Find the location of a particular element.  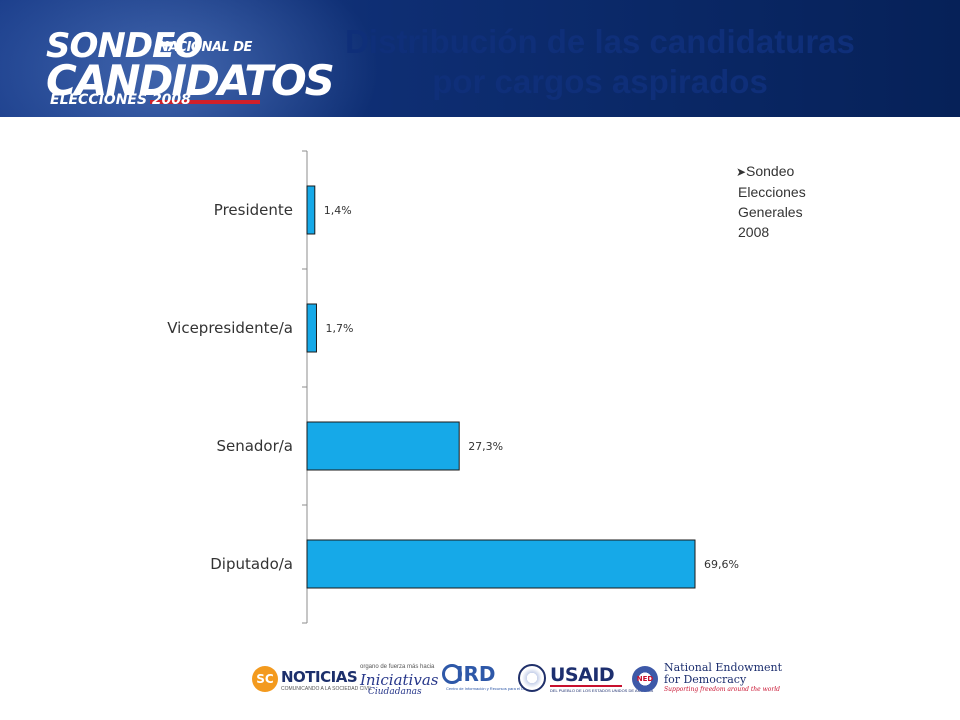

ic-big: Iniciativas is located at coordinates (399, 680).